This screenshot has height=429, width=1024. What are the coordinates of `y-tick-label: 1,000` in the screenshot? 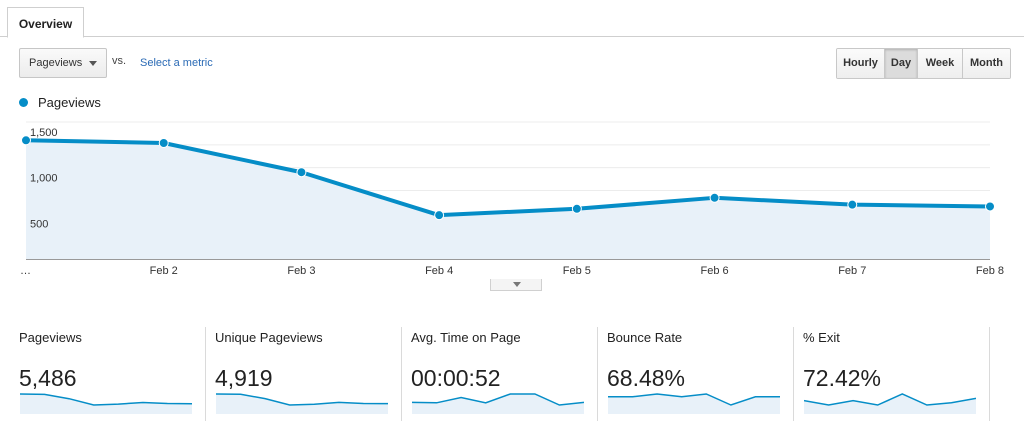 It's located at (44, 179).